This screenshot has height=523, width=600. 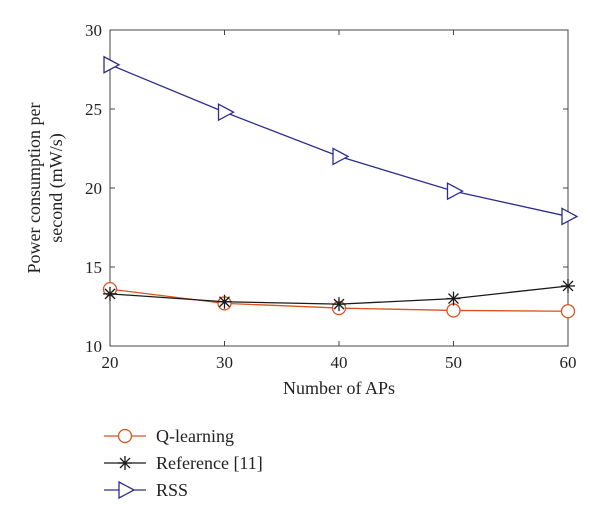 I want to click on x-tick-label: 50, so click(x=453, y=362).